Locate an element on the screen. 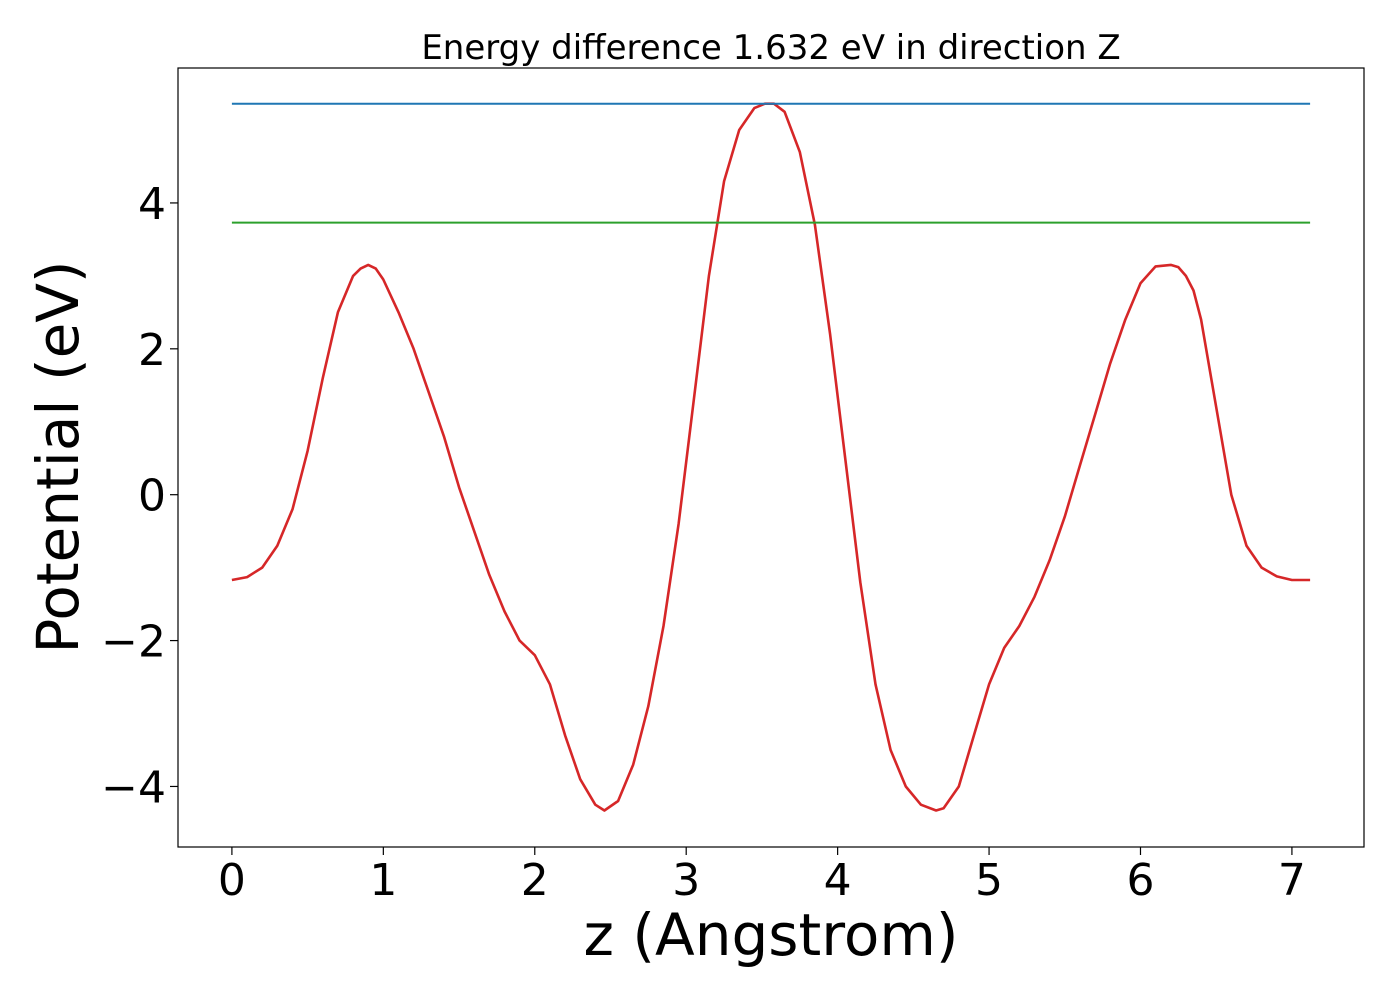  x-axis-ticks: 0 1 2 3 4 5 6 7 is located at coordinates (762, 876).